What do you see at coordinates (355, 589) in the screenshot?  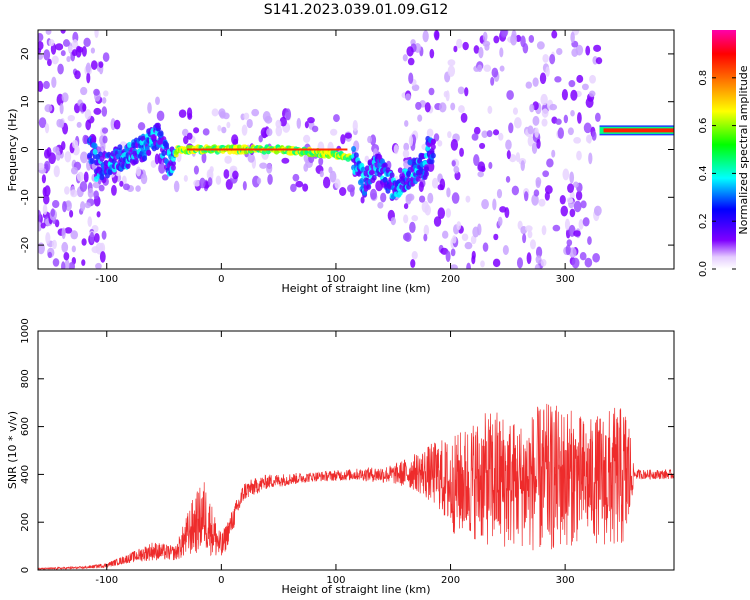 I see `snr-x-label: Height of straight line (km)` at bounding box center [355, 589].